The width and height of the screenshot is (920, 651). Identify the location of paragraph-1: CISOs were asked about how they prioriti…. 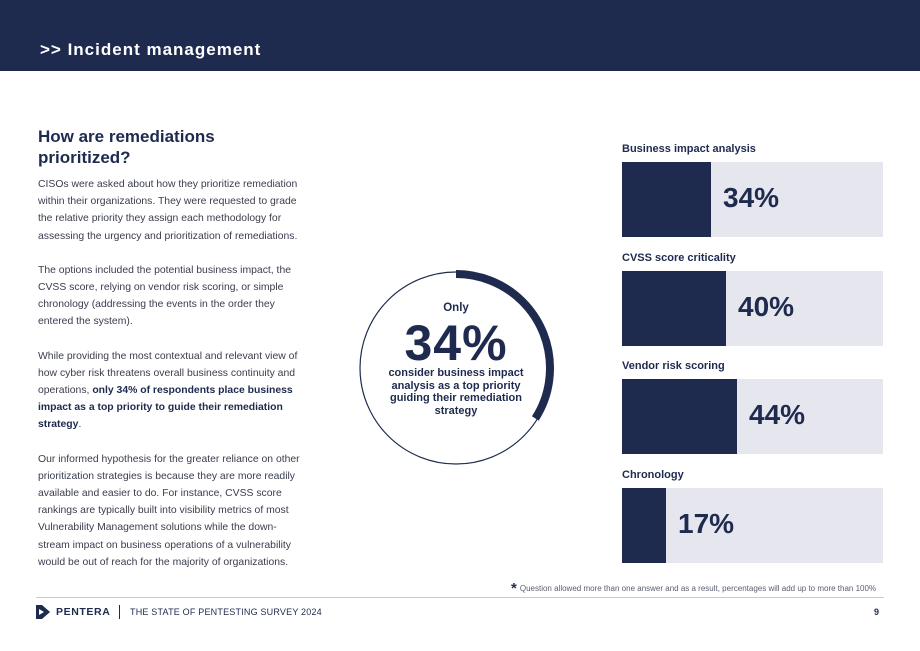
(168, 210).